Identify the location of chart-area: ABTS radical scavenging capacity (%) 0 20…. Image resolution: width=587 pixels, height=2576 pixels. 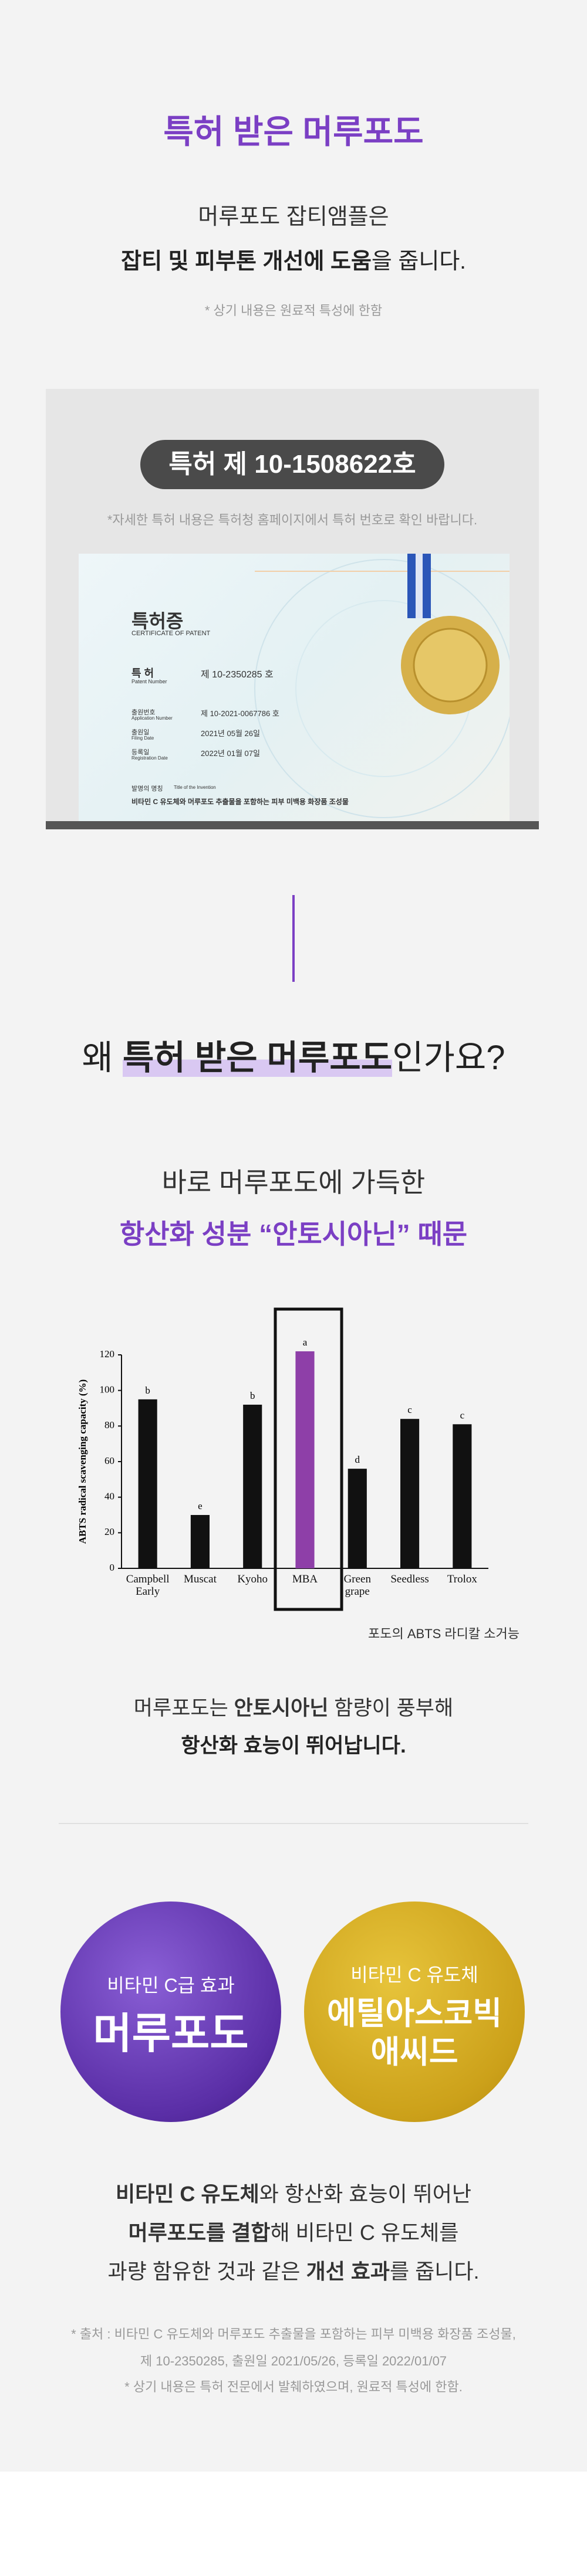
(293, 1472).